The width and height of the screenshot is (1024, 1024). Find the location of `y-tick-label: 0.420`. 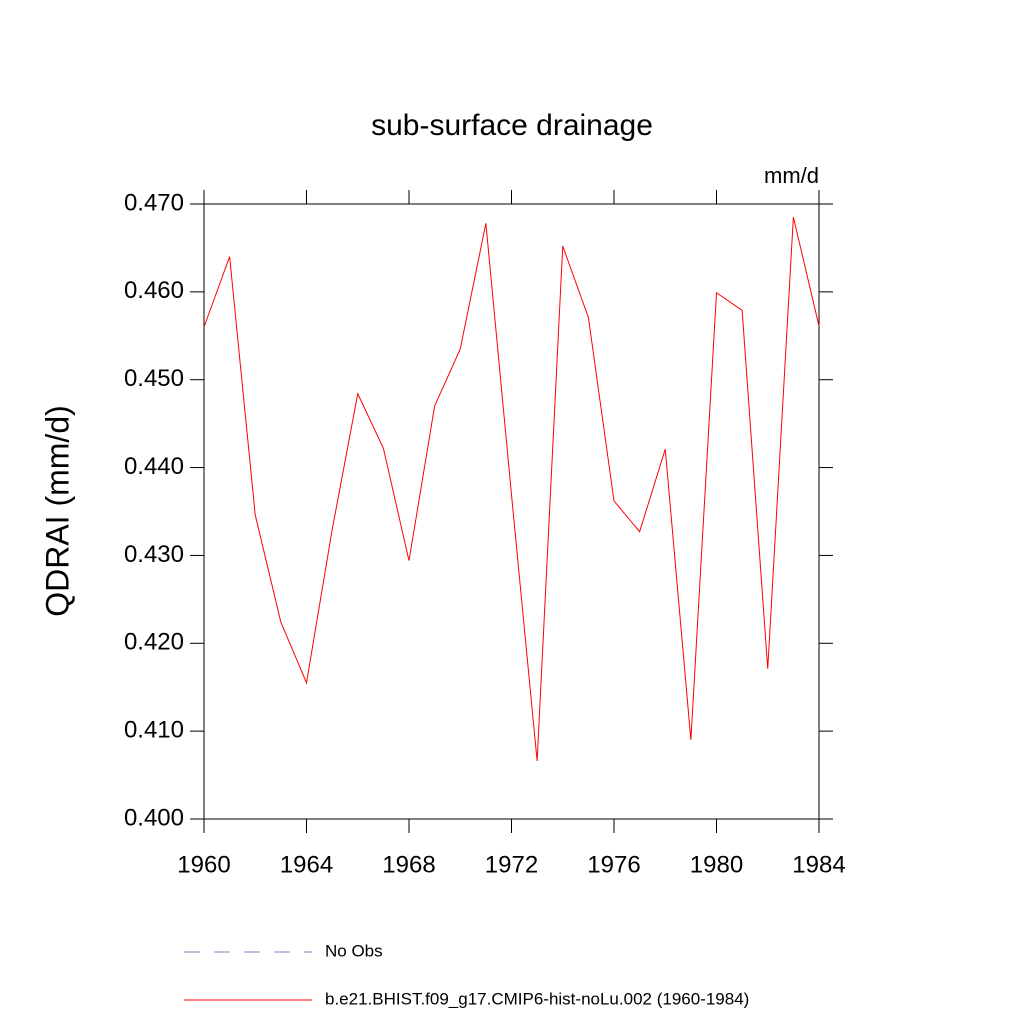

y-tick-label: 0.420 is located at coordinates (154, 642).